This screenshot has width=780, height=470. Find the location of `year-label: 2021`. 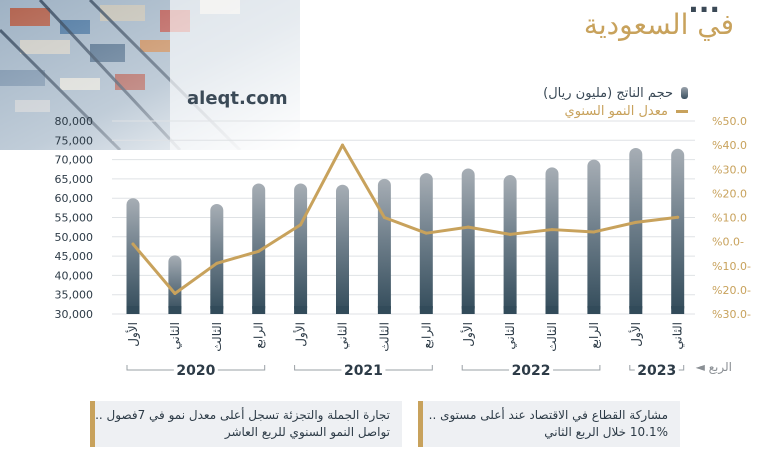

year-label: 2021 is located at coordinates (363, 371).